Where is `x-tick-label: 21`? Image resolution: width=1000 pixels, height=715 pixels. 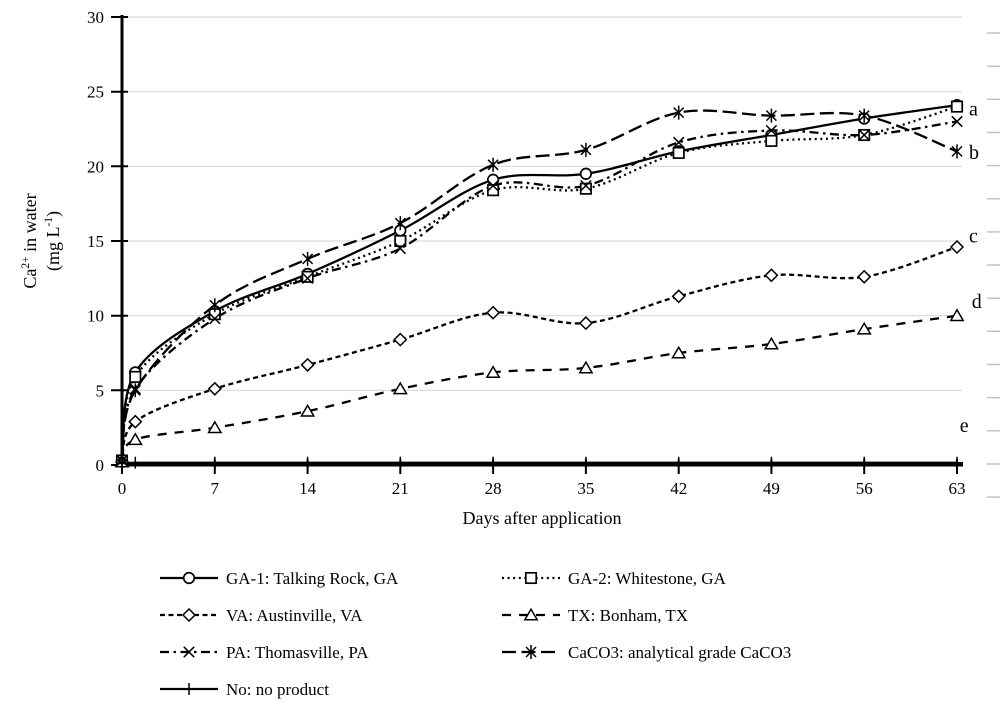
x-tick-label: 21 is located at coordinates (400, 488).